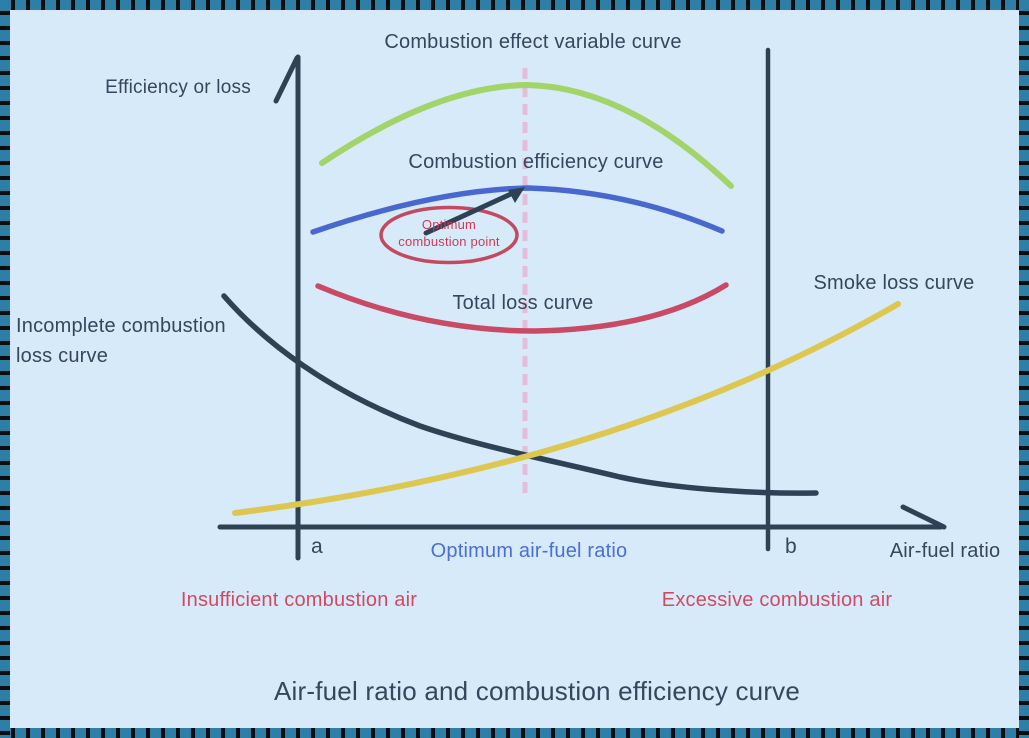 Image resolution: width=1029 pixels, height=738 pixels. What do you see at coordinates (449, 224) in the screenshot?
I see `optimum-point-line1: Optimum` at bounding box center [449, 224].